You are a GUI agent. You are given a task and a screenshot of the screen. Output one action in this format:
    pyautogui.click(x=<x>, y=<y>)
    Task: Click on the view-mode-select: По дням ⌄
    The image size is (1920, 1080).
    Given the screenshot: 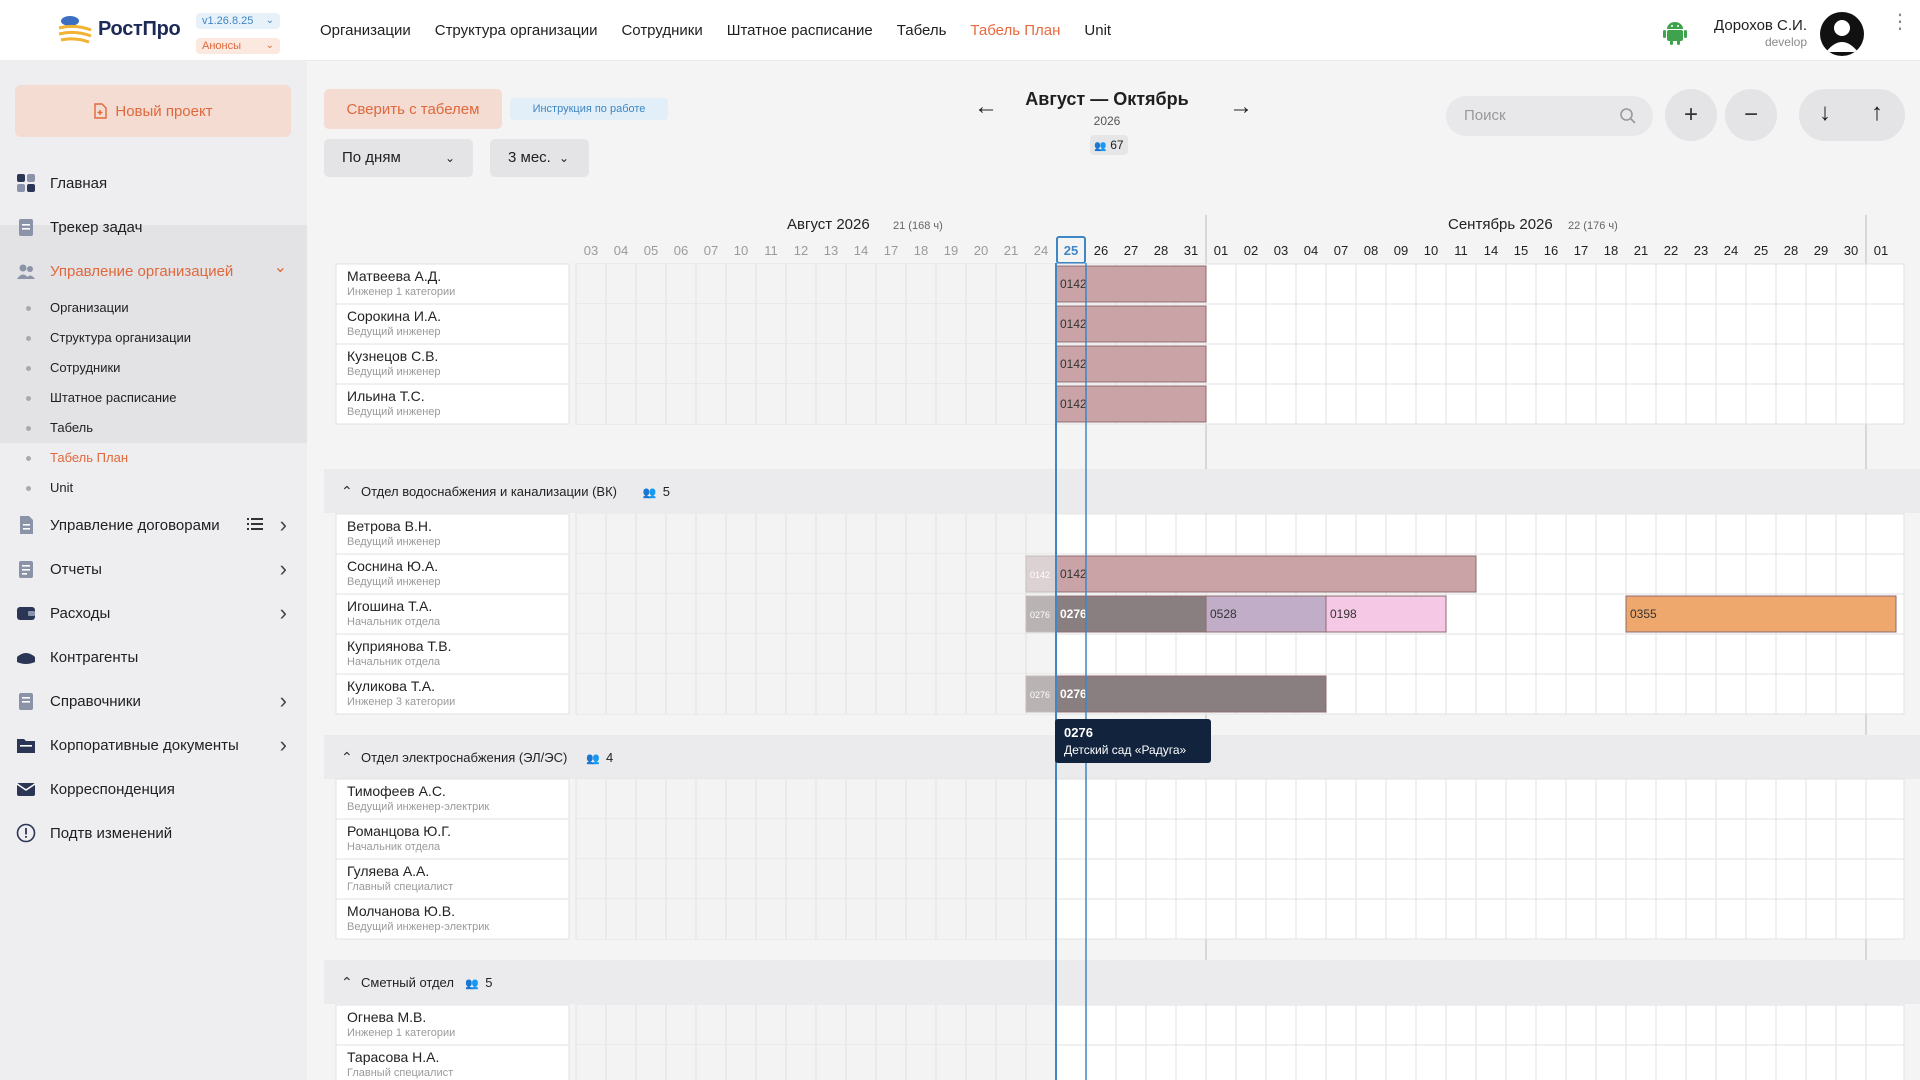 What is the action you would take?
    pyautogui.click(x=398, y=158)
    